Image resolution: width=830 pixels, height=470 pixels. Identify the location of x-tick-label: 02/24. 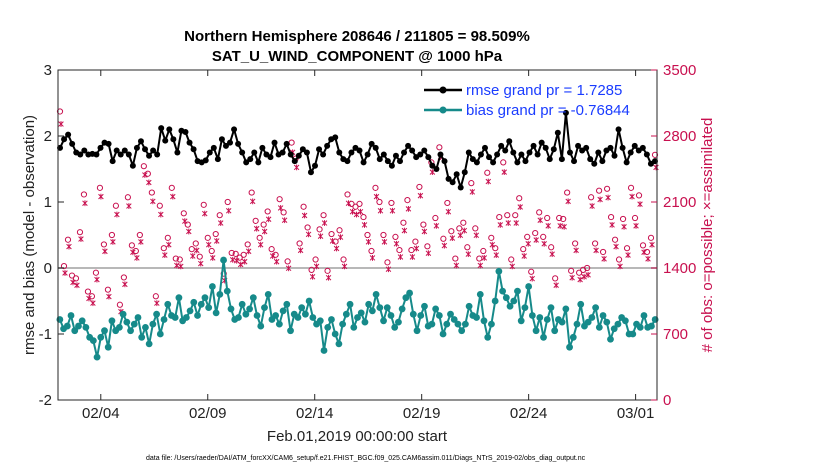
(529, 413).